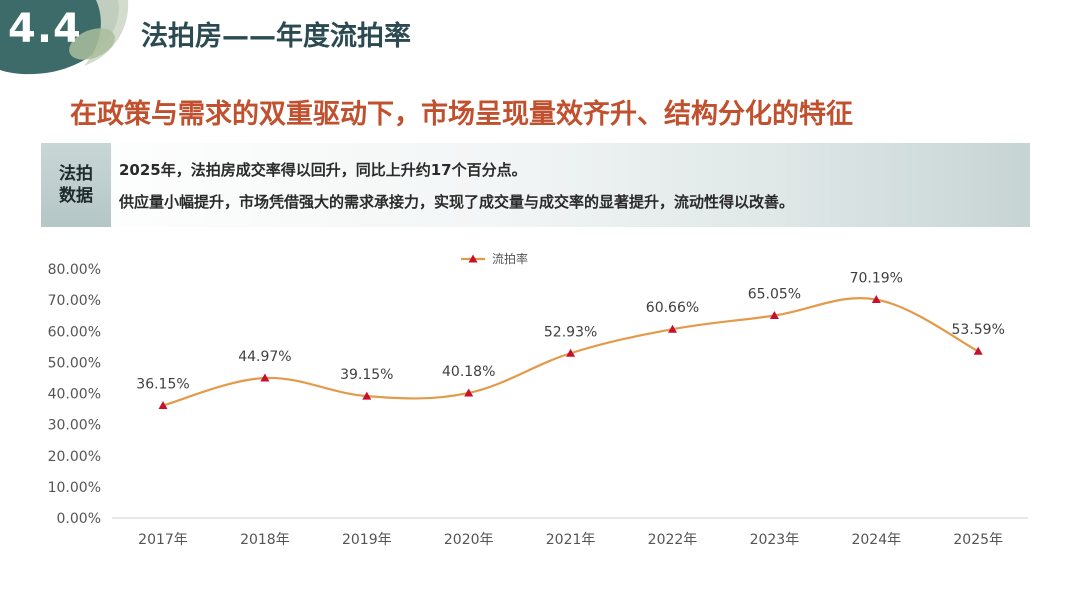 The image size is (1080, 608). What do you see at coordinates (774, 295) in the screenshot?
I see `data-label: 65.05%` at bounding box center [774, 295].